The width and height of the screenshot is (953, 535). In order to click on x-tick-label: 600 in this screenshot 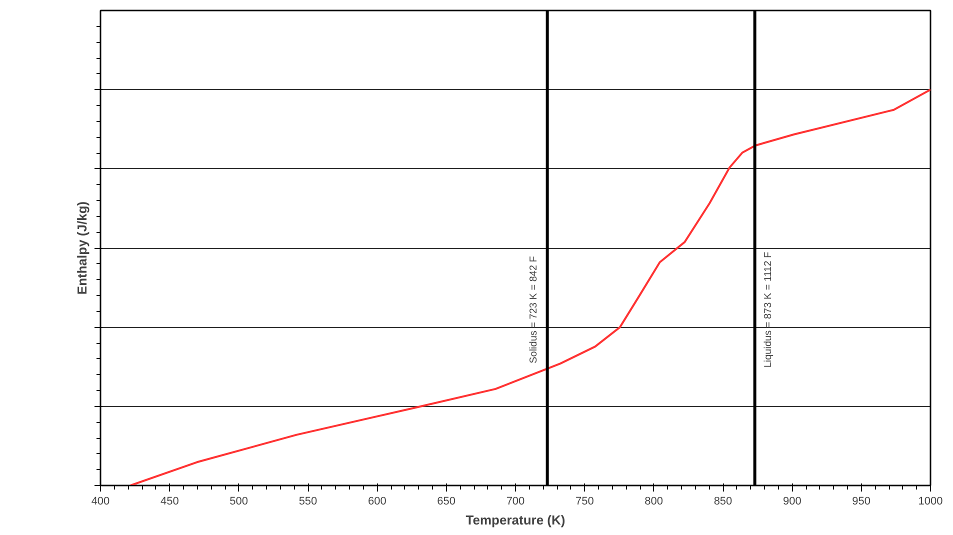, I will do `click(377, 502)`.